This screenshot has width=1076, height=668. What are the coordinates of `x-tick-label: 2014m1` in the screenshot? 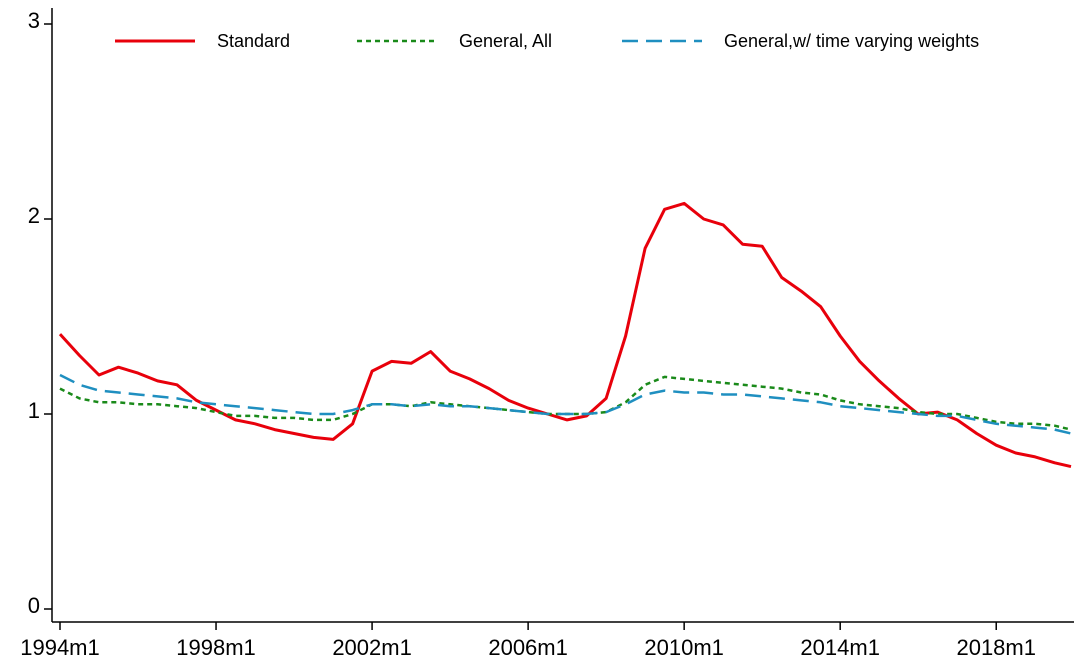 It's located at (840, 647).